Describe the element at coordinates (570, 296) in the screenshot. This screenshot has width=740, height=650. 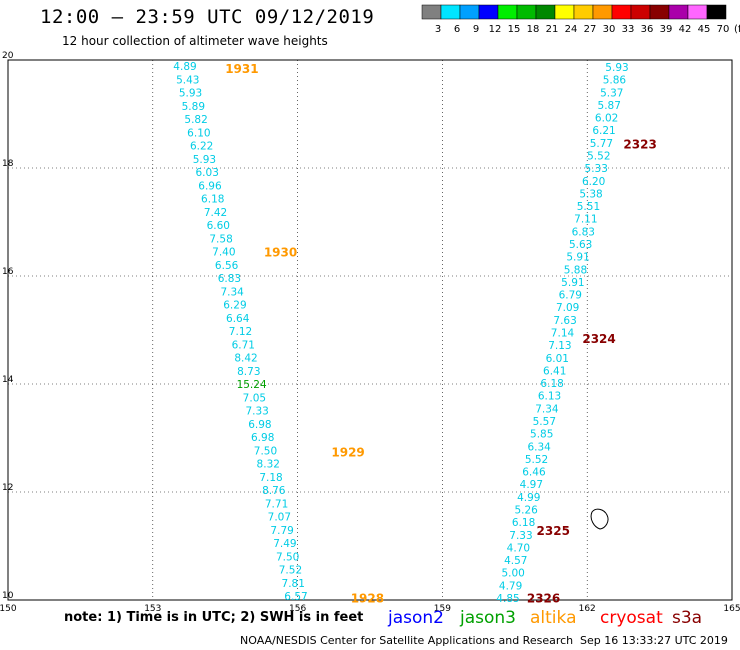
I see `wave-height-reading: 6.79` at that location.